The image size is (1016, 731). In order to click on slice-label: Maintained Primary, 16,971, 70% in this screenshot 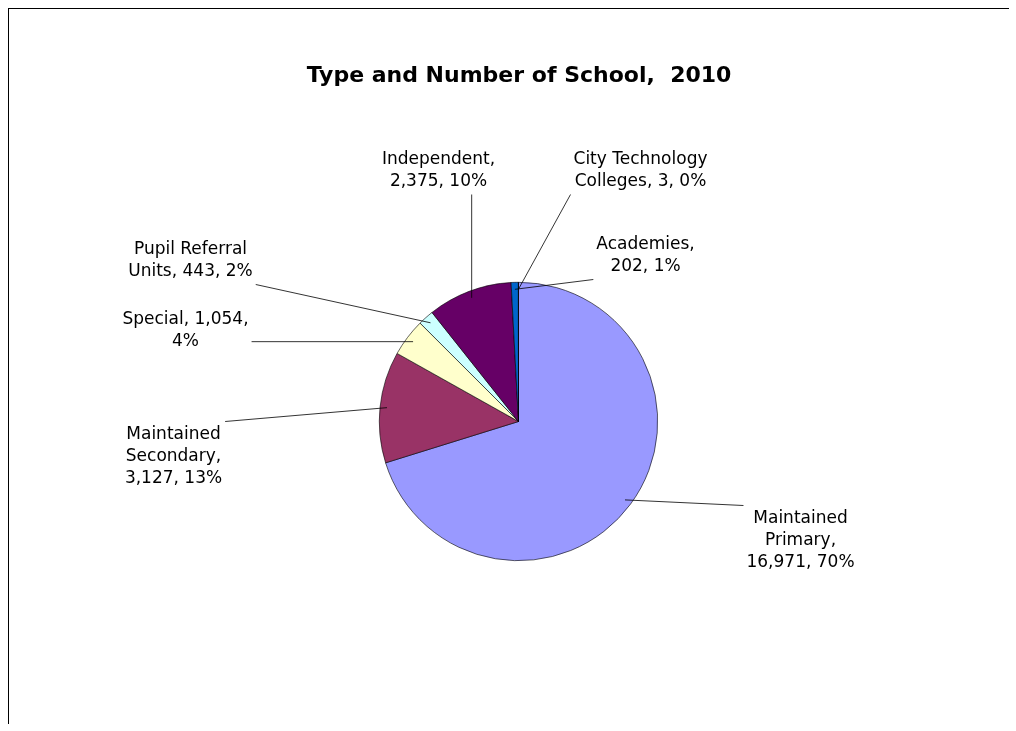, I will do `click(800, 538)`.